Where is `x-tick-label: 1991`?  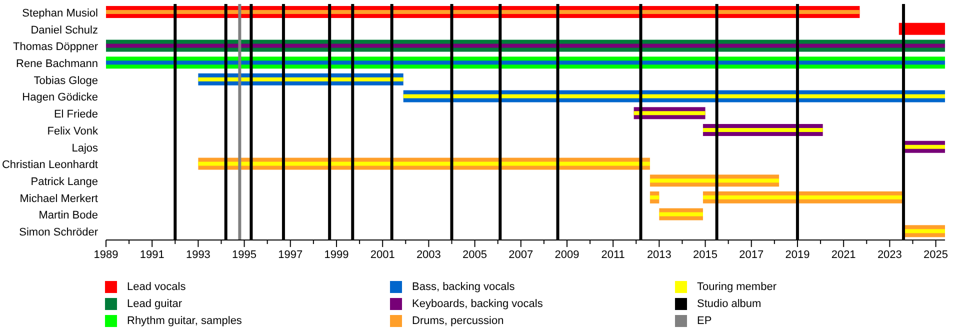 x-tick-label: 1991 is located at coordinates (152, 255).